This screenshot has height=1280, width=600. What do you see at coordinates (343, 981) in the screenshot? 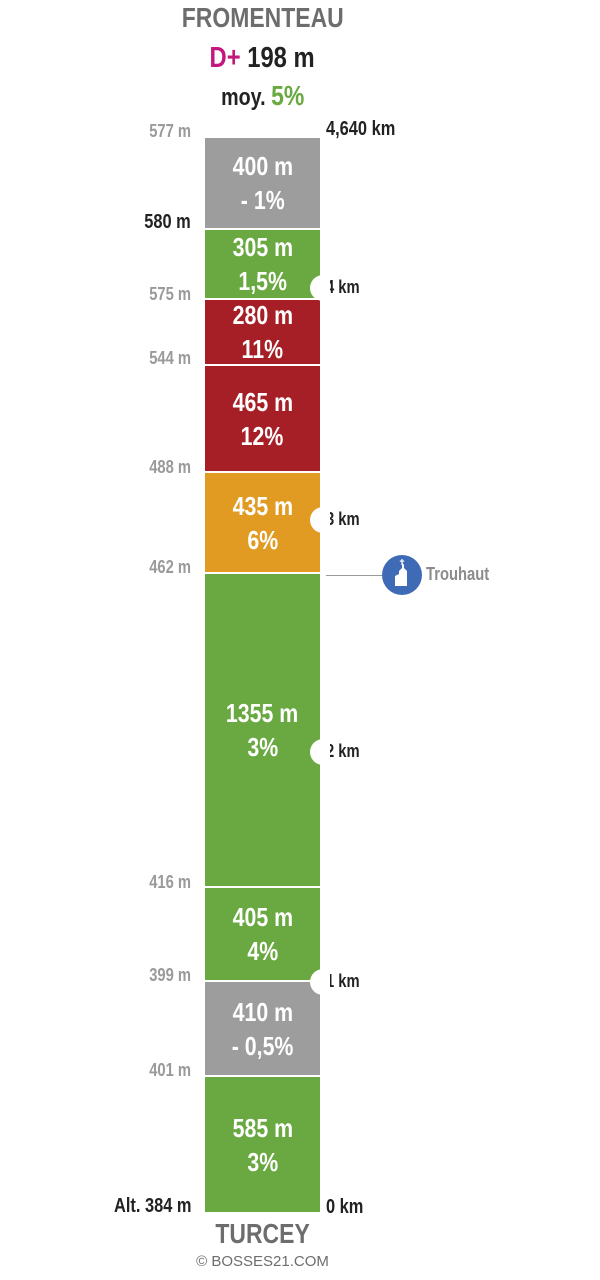
I see `km-marker: 1 km` at bounding box center [343, 981].